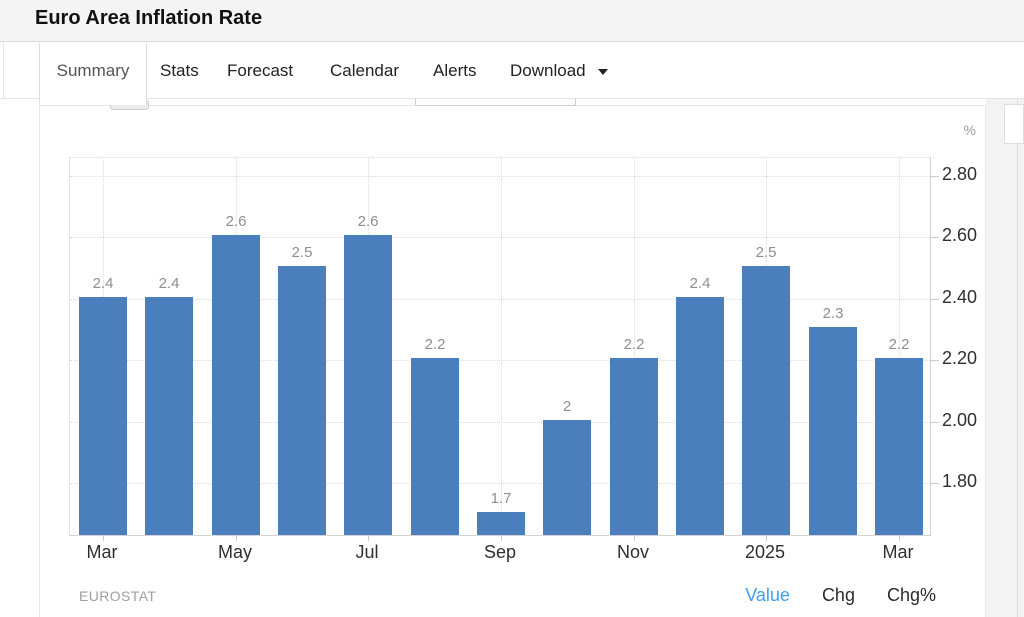 The height and width of the screenshot is (617, 1024). I want to click on x-axis-tick-label: Sep, so click(500, 552).